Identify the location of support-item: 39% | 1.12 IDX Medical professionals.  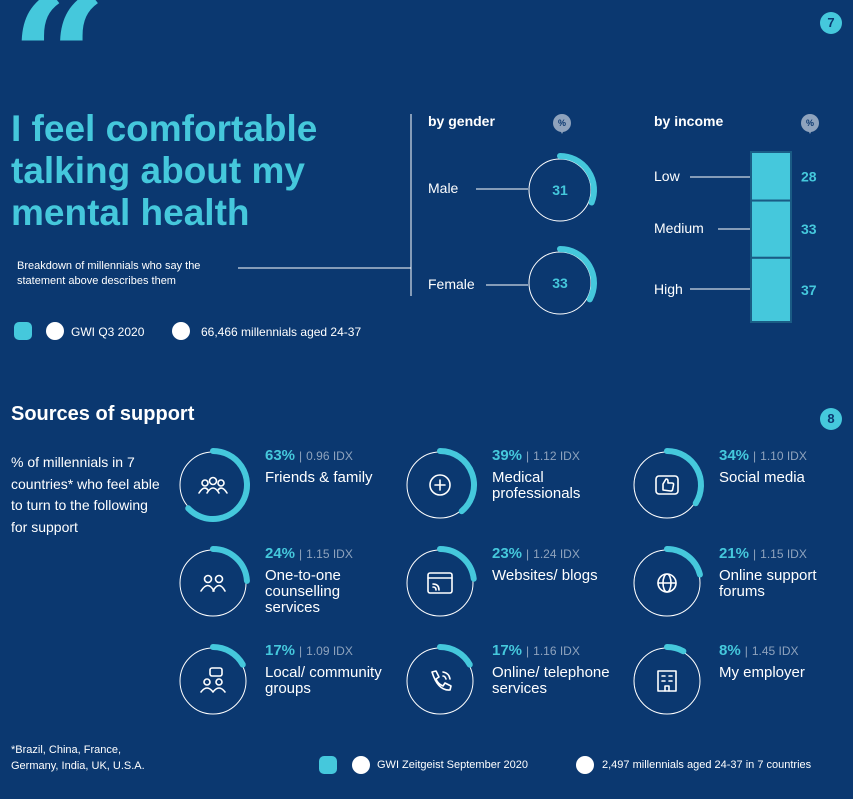
(552, 474).